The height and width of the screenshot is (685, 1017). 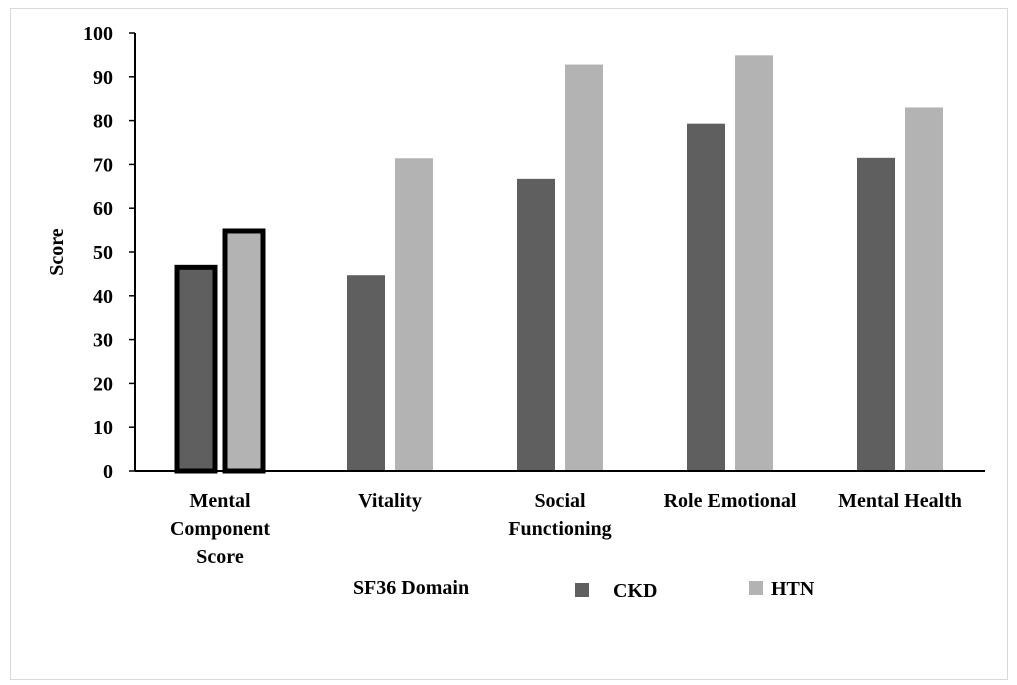 I want to click on y-tick-label: 20, so click(x=103, y=384).